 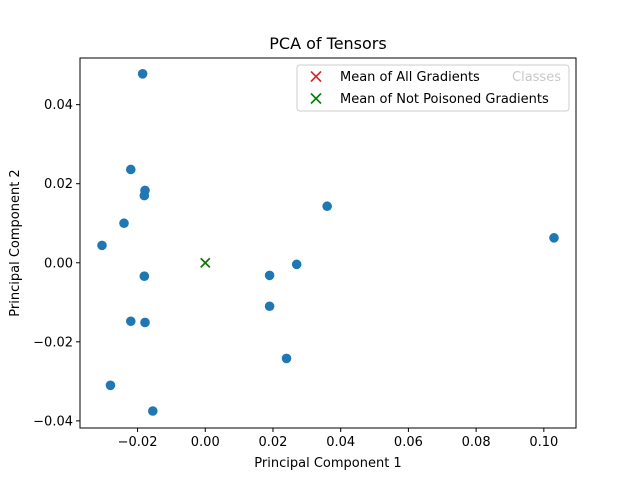 I want to click on legend-marker-all-gradients, so click(x=316, y=76).